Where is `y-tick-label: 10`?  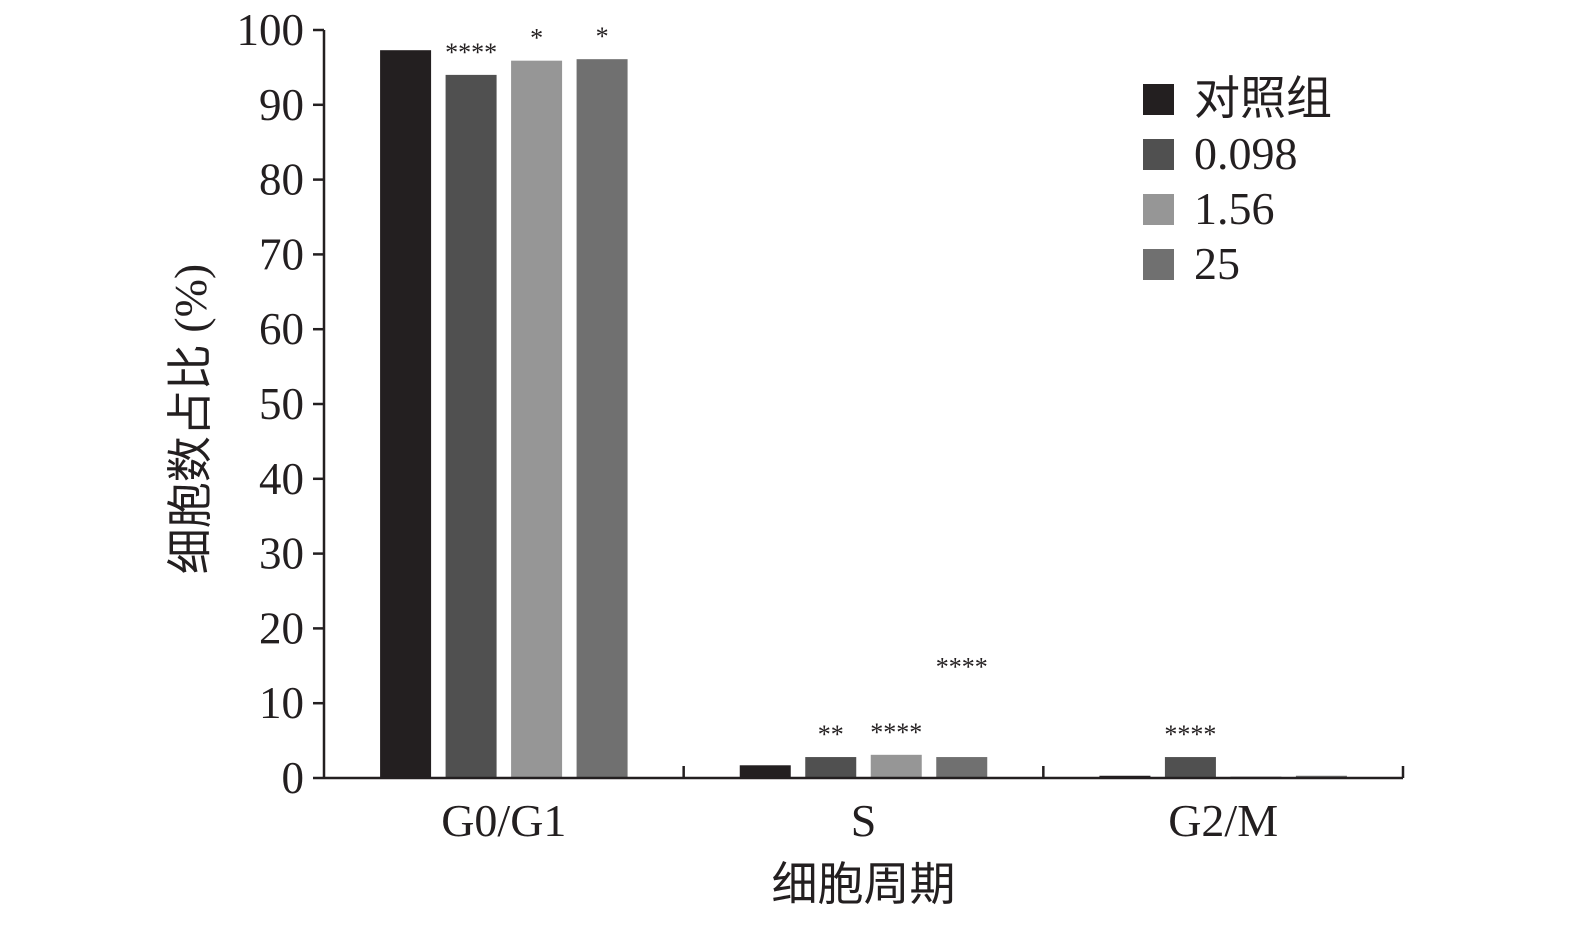 y-tick-label: 10 is located at coordinates (281, 703).